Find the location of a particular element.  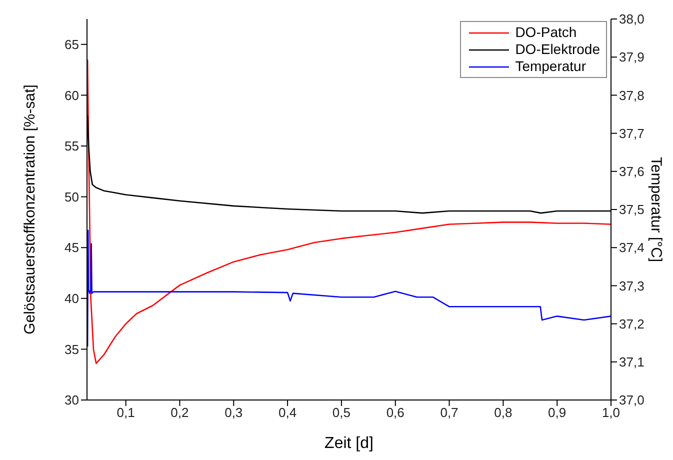

y2-tick-label: 37,9 is located at coordinates (631, 57).